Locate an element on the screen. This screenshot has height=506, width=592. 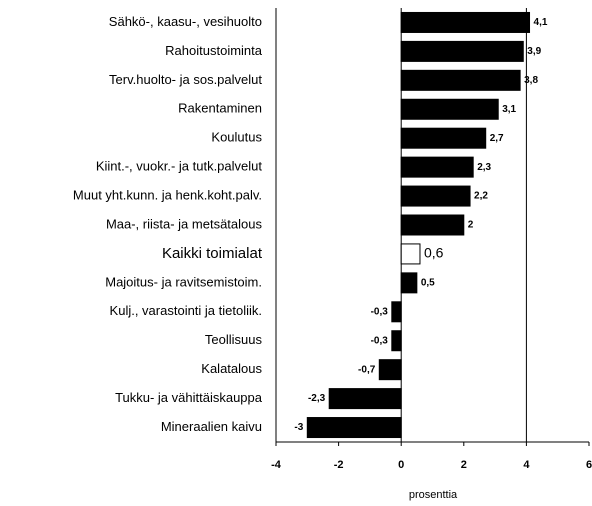
y-tick-label: Kaikki toimialat is located at coordinates (212, 253).